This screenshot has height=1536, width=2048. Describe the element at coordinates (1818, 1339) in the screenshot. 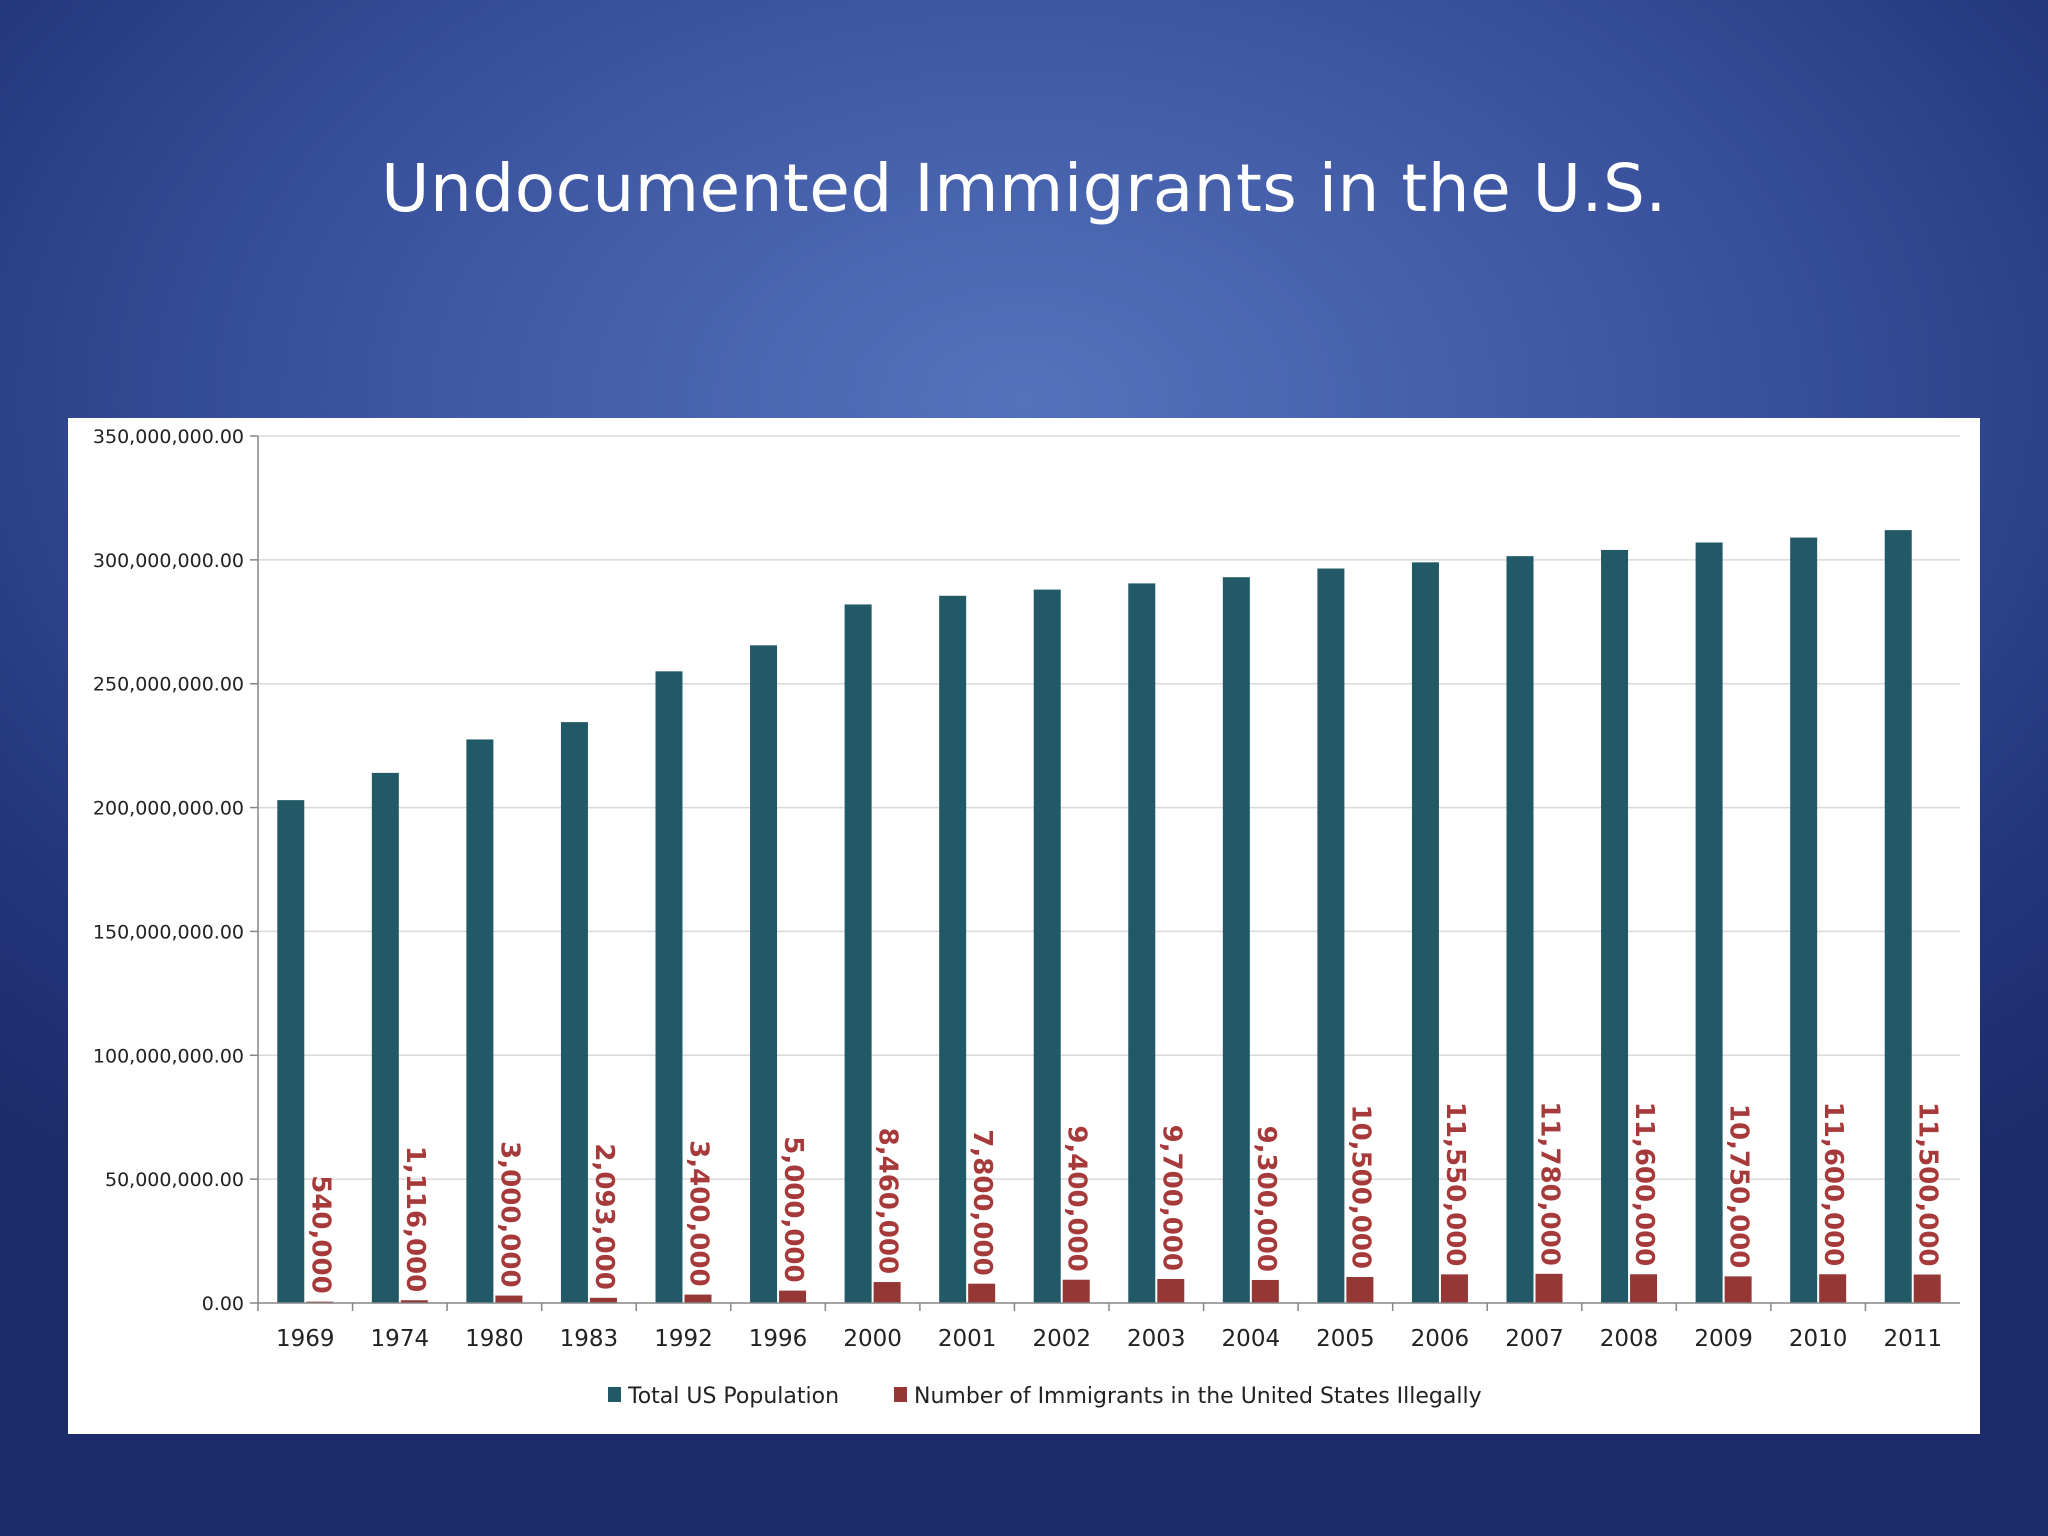

I see `x-tick-label: 2010` at that location.